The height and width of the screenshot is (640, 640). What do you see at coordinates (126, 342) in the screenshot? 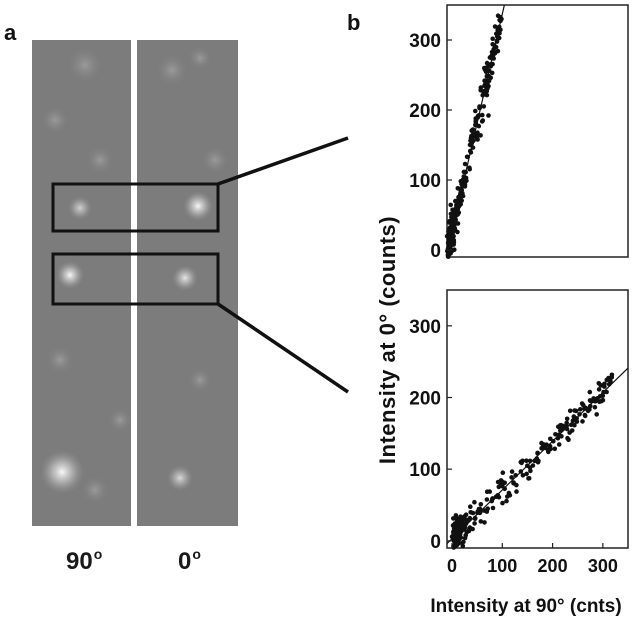
I see `bright-spots` at bounding box center [126, 342].